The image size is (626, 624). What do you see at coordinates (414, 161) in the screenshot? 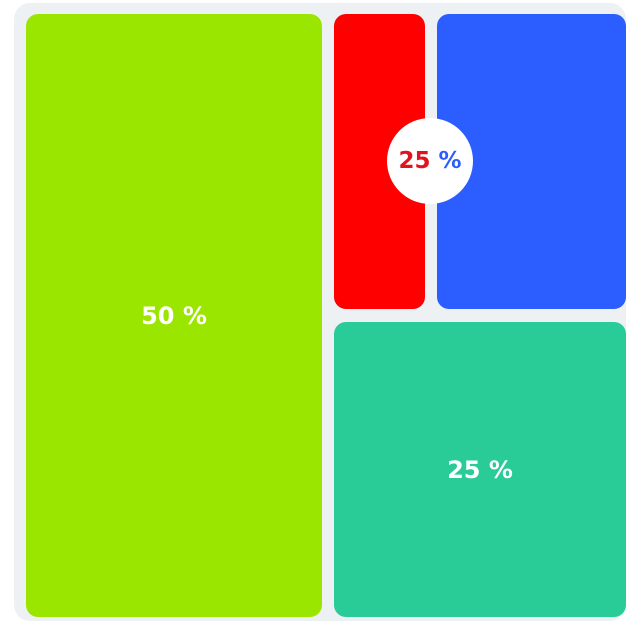
I see `badge-number: 25` at bounding box center [414, 161].